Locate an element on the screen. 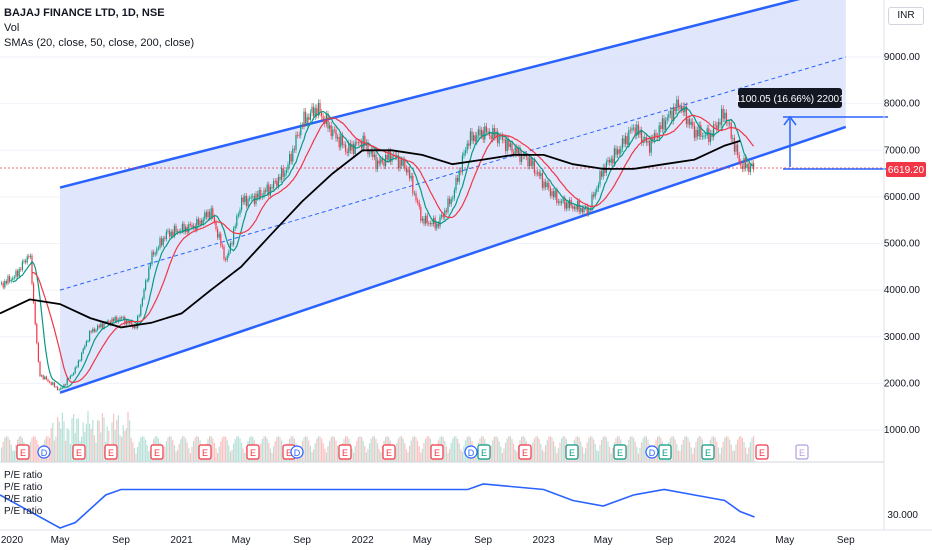 The width and height of the screenshot is (932, 550). price-range-measure: 1100.05 (16.66%) 22001 is located at coordinates (811, 129).